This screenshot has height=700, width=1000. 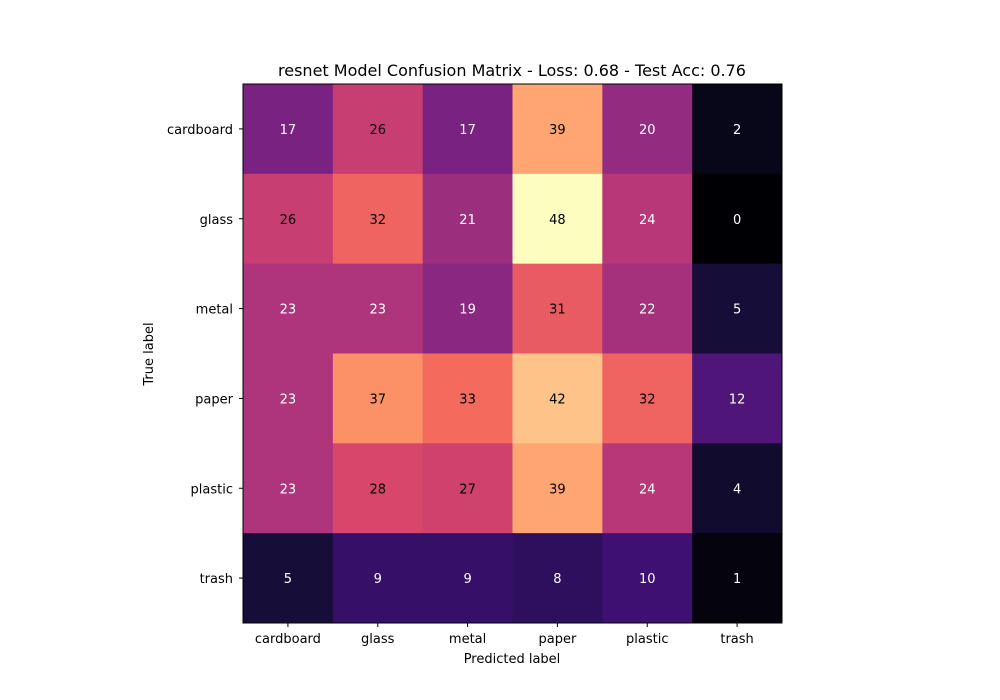 I want to click on cell-value-label: 1, so click(x=737, y=579).